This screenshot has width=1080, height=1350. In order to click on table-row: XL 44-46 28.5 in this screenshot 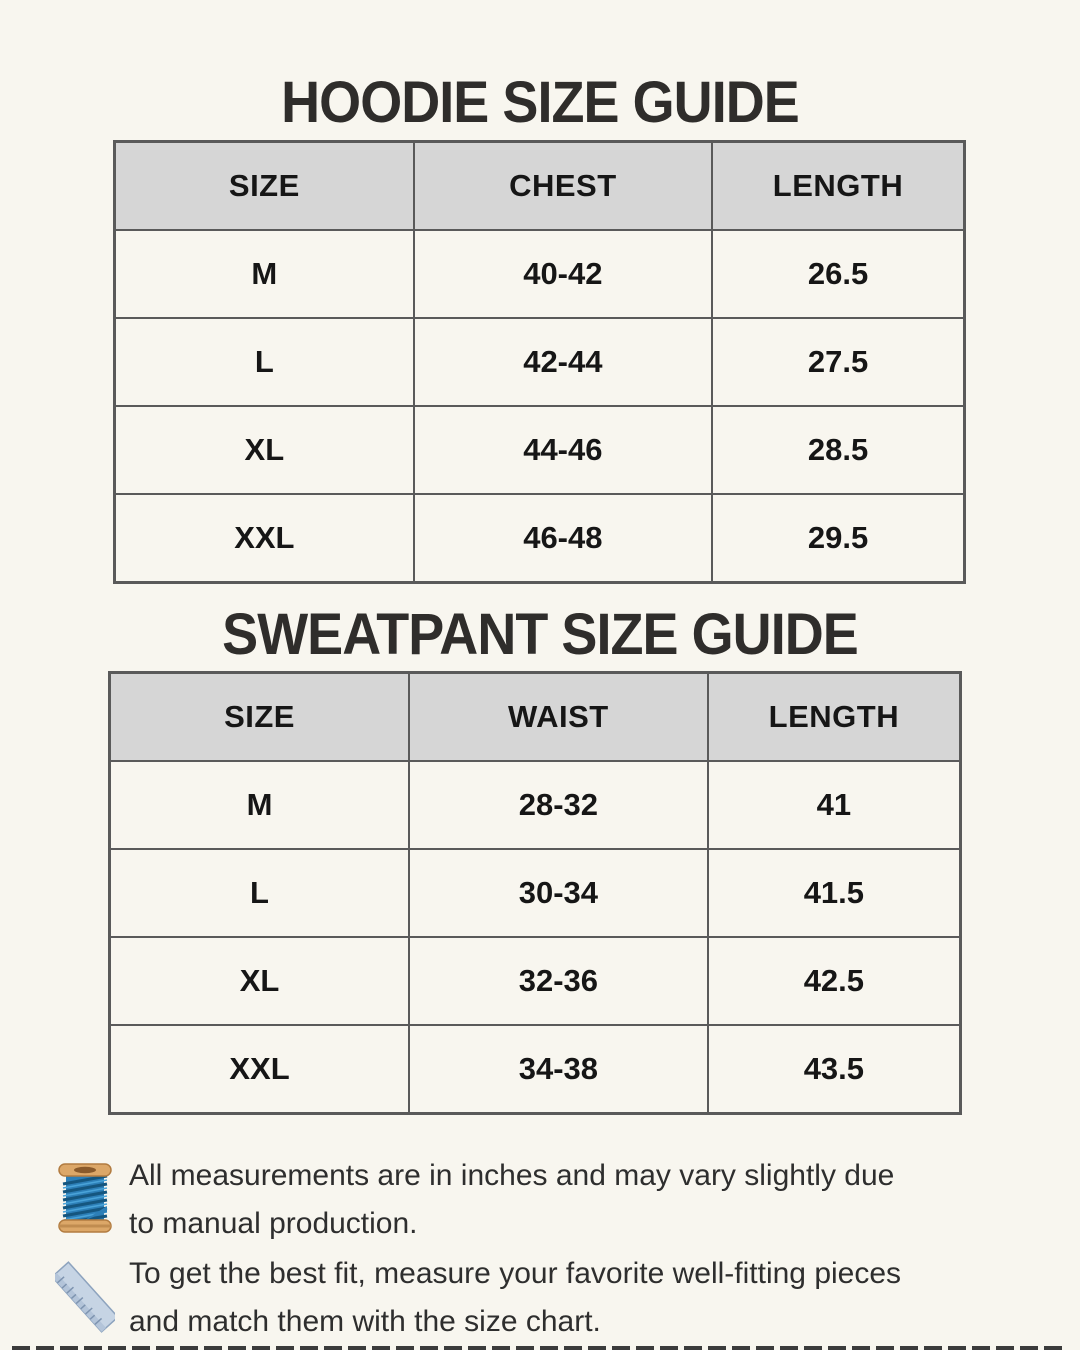, I will do `click(539, 450)`.